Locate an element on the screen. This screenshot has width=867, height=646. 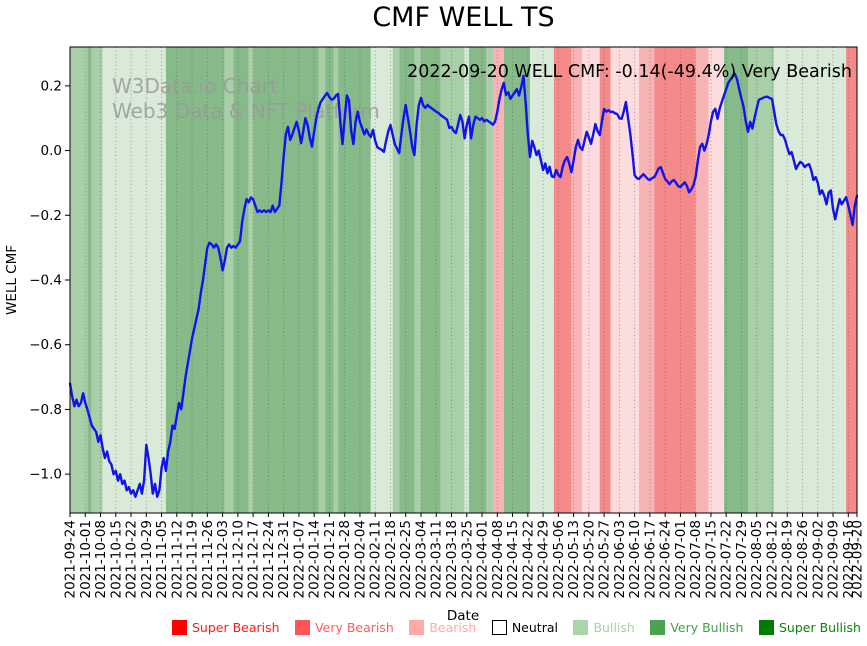
legend-item-super-bullish: Super Bullish is located at coordinates (809, 627).